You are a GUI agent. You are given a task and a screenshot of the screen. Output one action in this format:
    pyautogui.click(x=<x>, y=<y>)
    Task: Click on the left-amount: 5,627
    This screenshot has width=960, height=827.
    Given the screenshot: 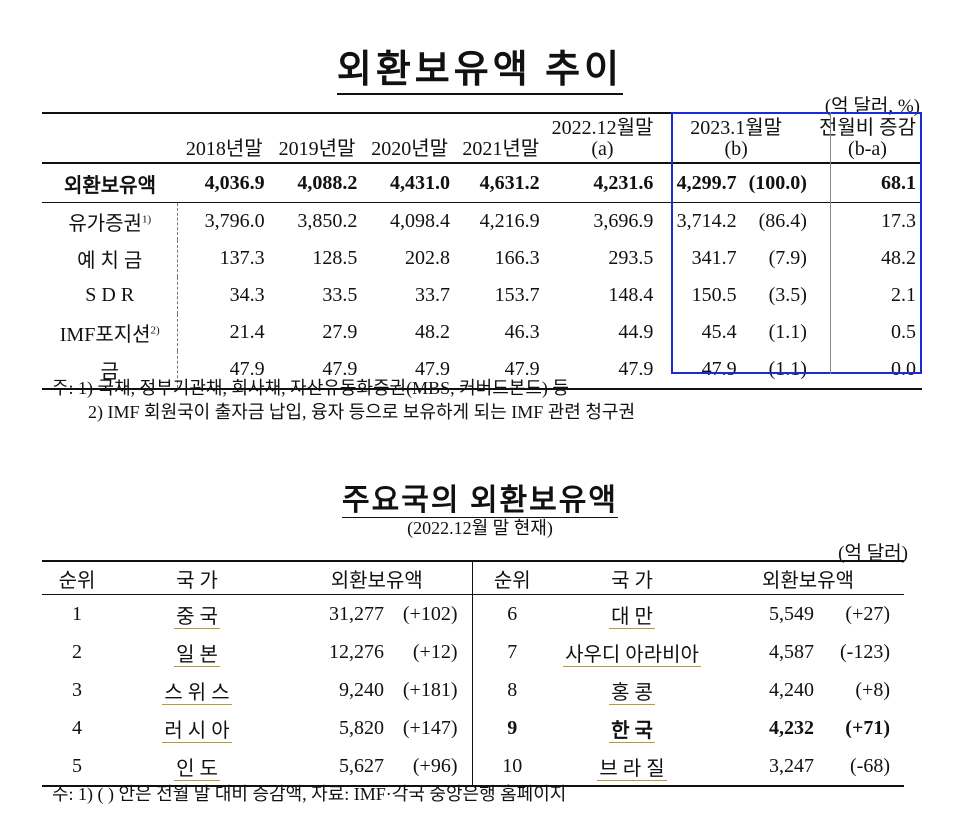 What is the action you would take?
    pyautogui.click(x=337, y=767)
    